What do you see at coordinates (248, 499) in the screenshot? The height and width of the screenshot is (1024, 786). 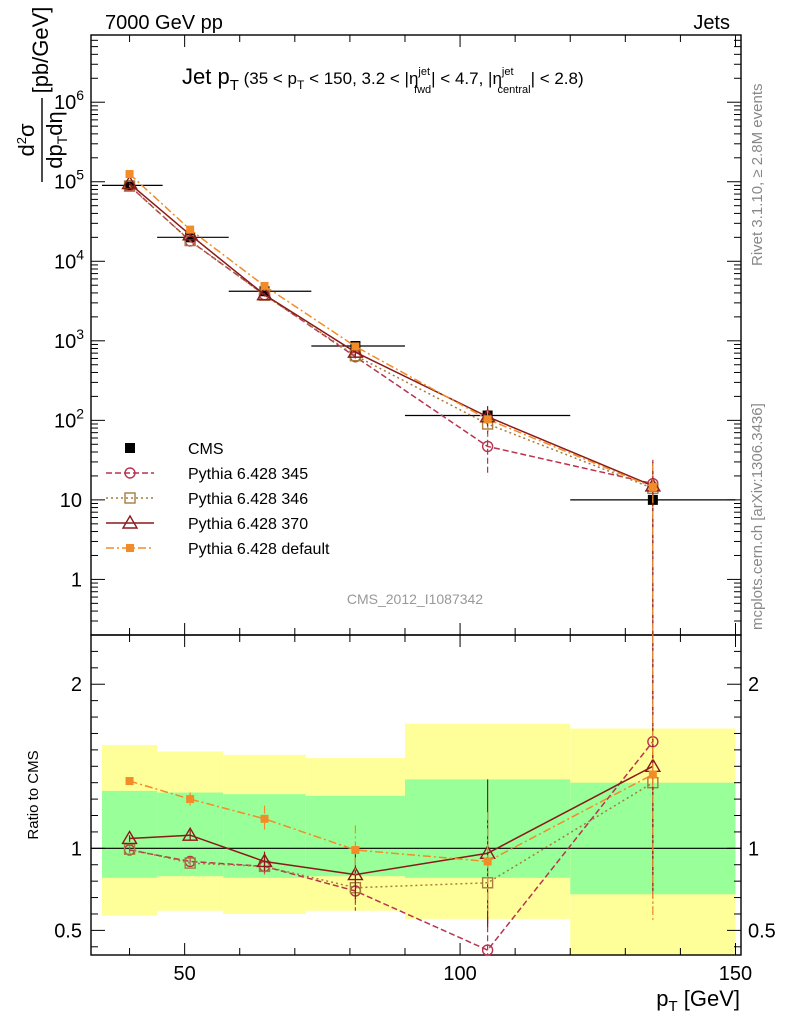 I see `legend-label-p346: Pythia 6.428 346` at bounding box center [248, 499].